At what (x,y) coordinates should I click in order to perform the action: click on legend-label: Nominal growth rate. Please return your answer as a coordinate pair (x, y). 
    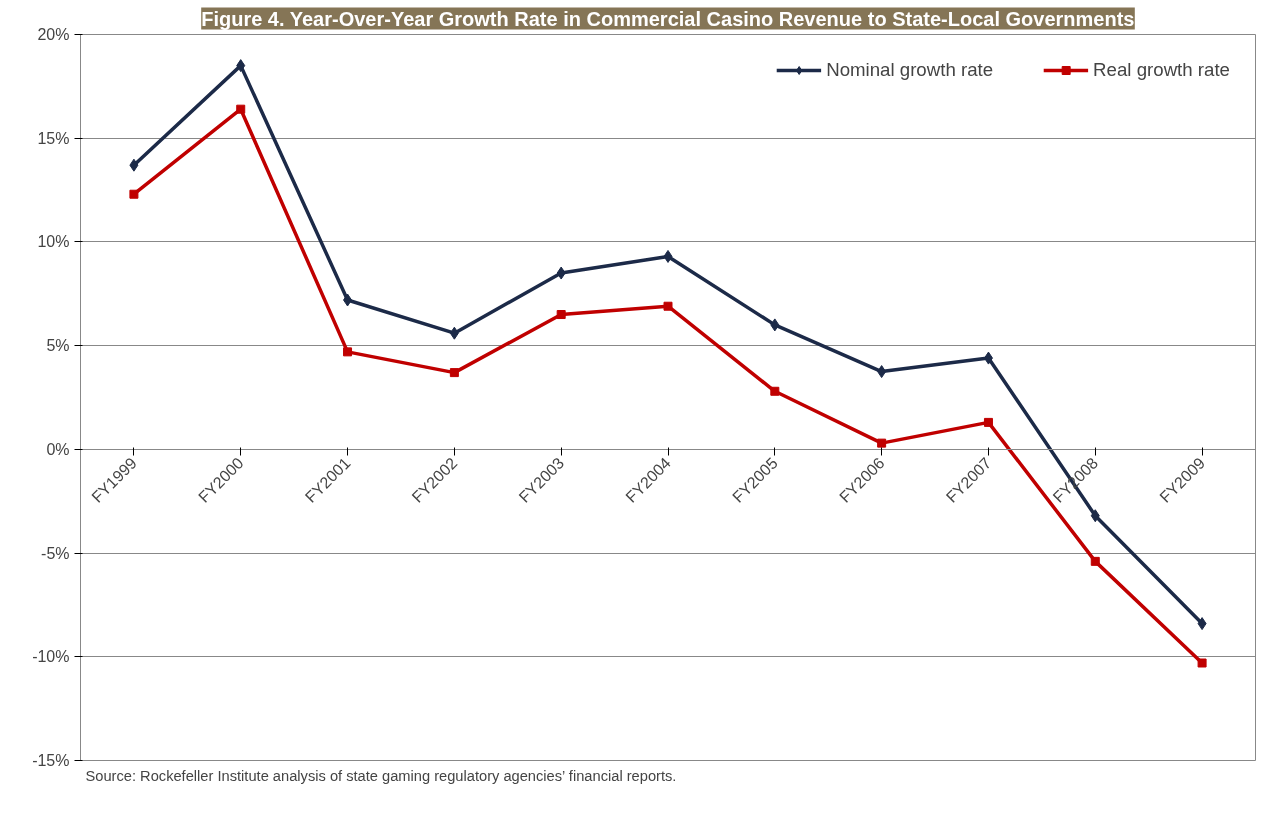
    Looking at the image, I should click on (910, 70).